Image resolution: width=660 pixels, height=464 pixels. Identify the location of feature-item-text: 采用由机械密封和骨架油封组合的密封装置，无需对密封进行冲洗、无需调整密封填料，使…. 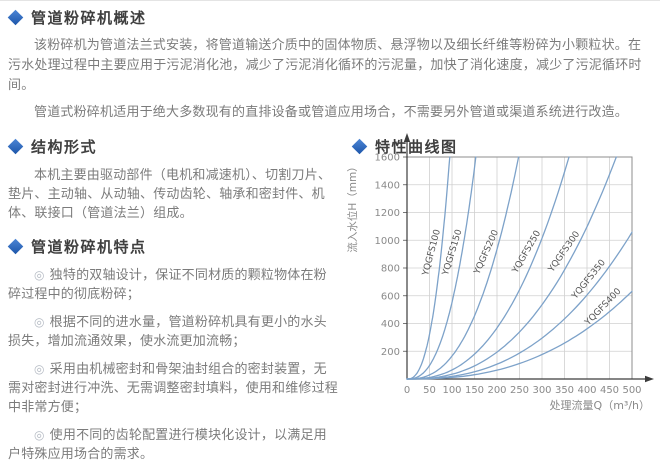
(173, 388).